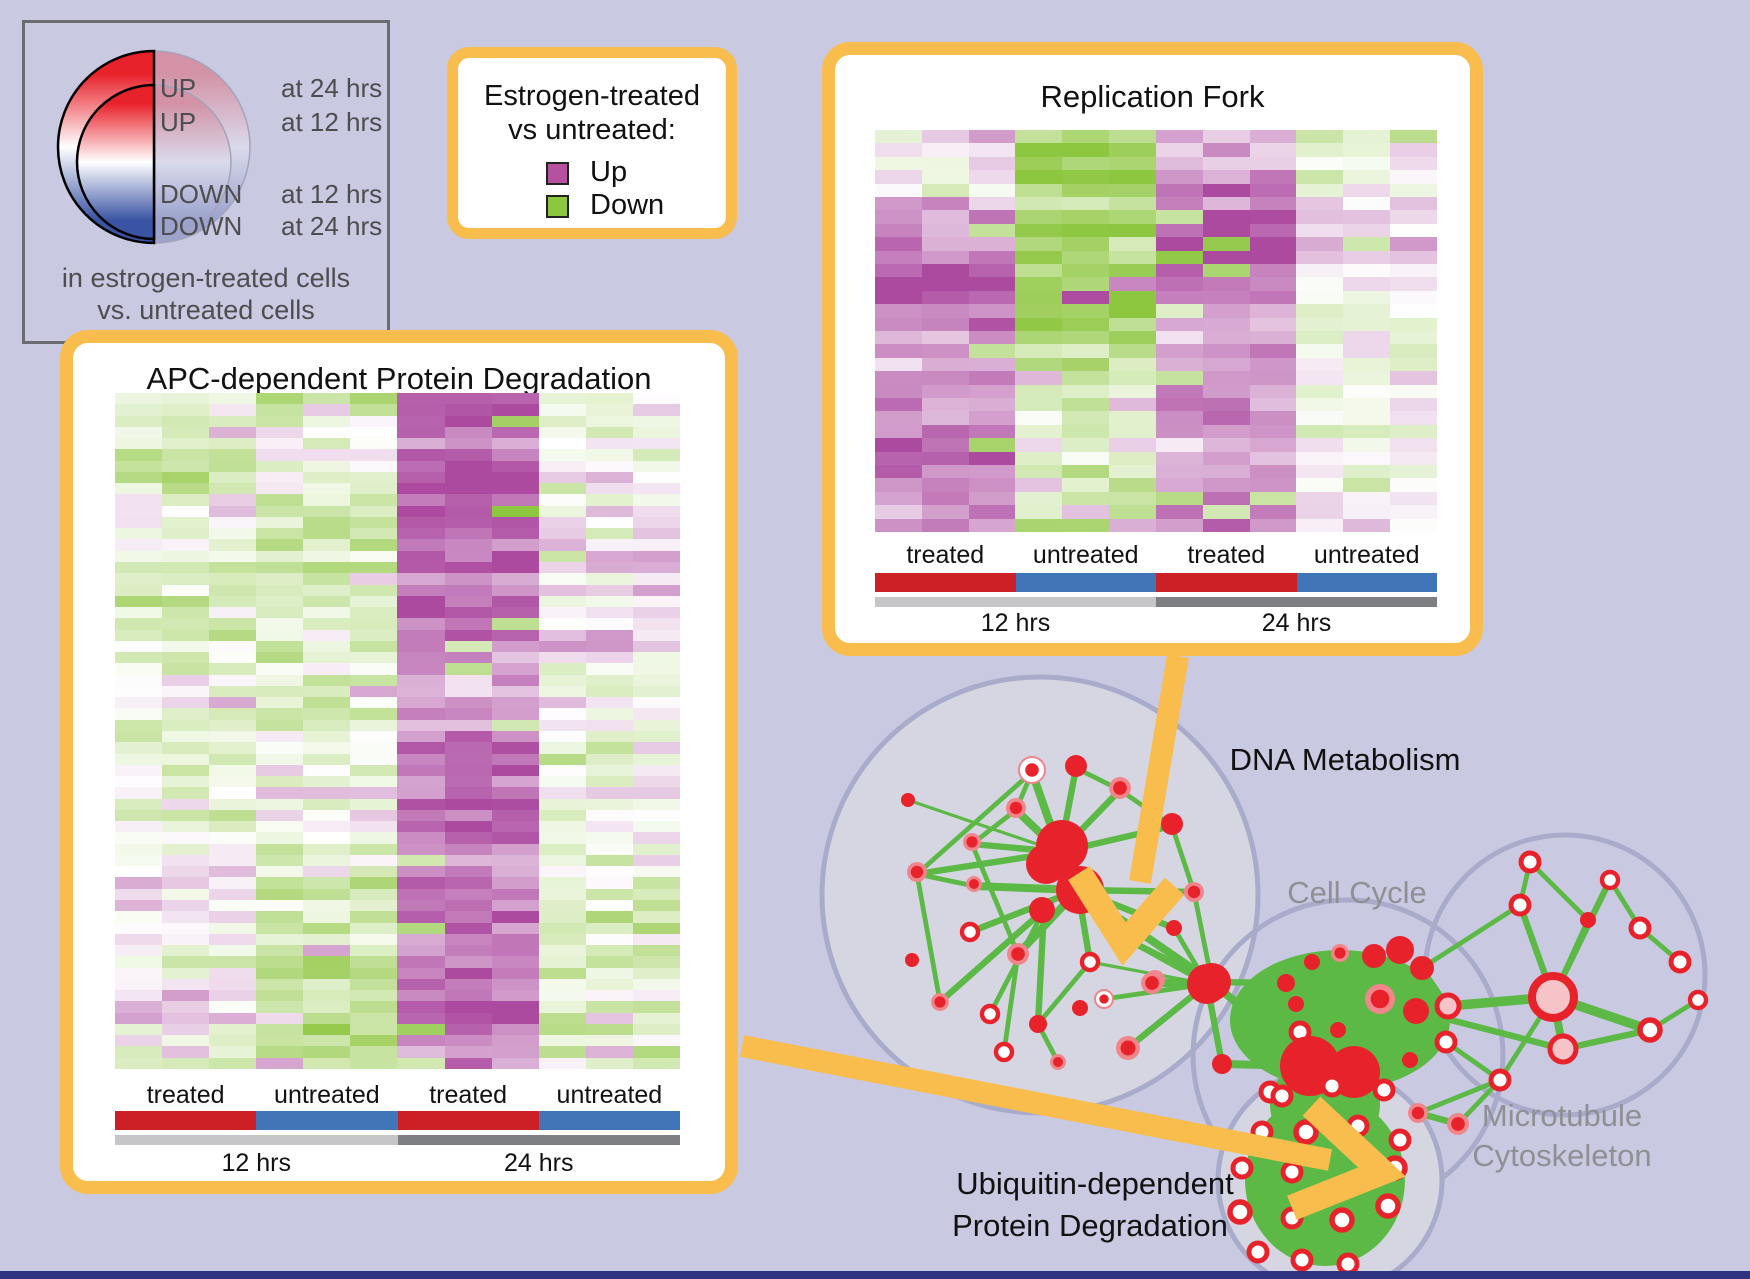 The height and width of the screenshot is (1279, 1750). I want to click on updown-legend-title-line1: Estrogen-treated, so click(591, 96).